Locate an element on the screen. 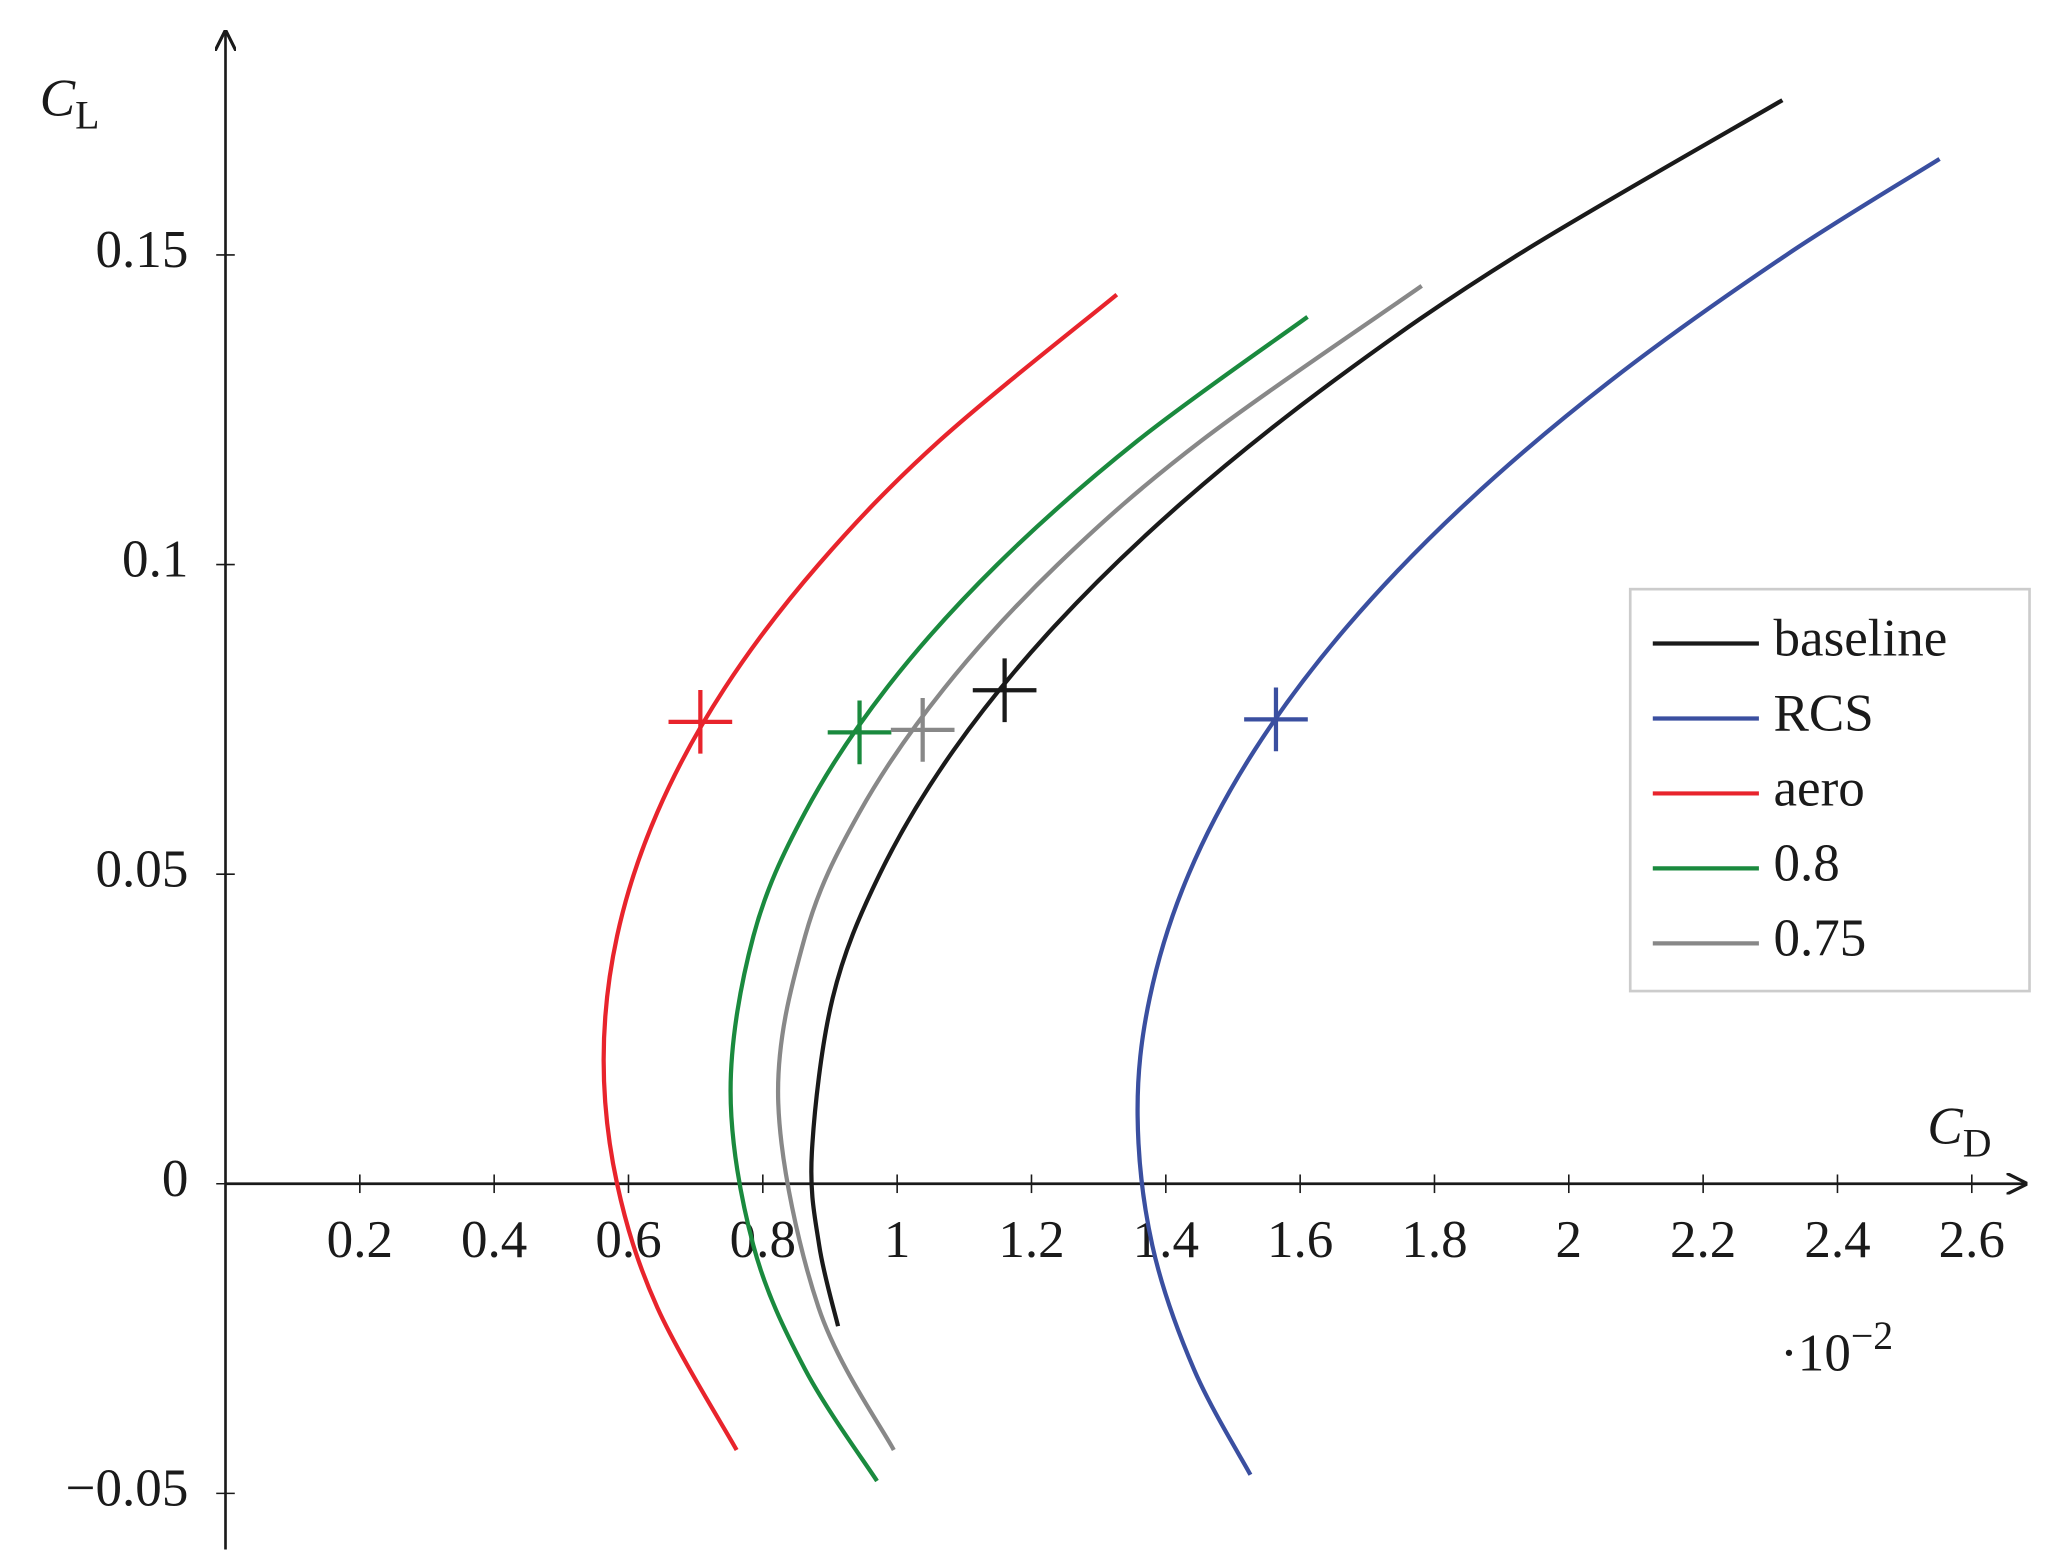  y-axis-label-main: C is located at coordinates (58, 99).